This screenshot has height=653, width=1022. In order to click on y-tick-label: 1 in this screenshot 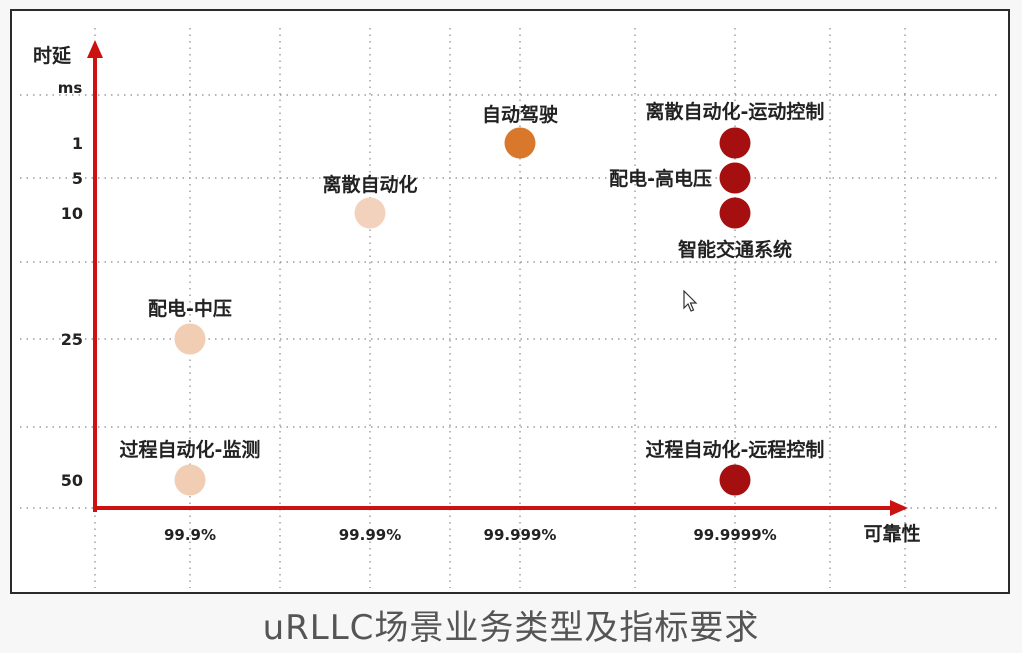, I will do `click(77, 143)`.